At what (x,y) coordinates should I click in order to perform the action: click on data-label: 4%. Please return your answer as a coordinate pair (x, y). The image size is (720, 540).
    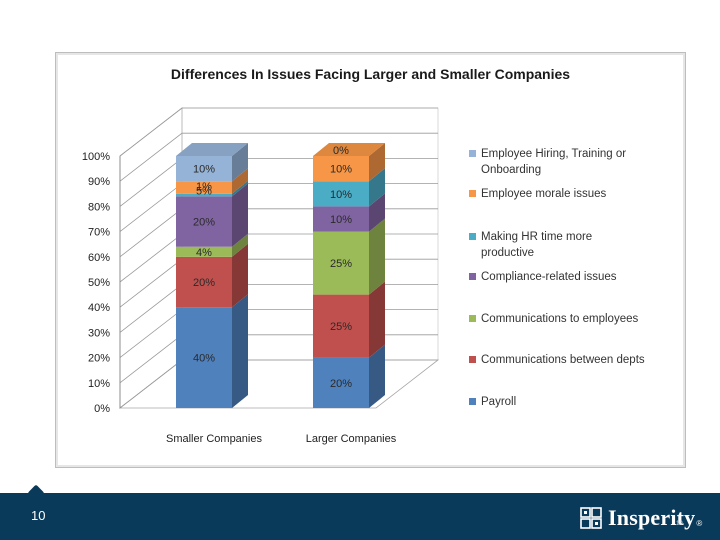
    Looking at the image, I should click on (204, 253).